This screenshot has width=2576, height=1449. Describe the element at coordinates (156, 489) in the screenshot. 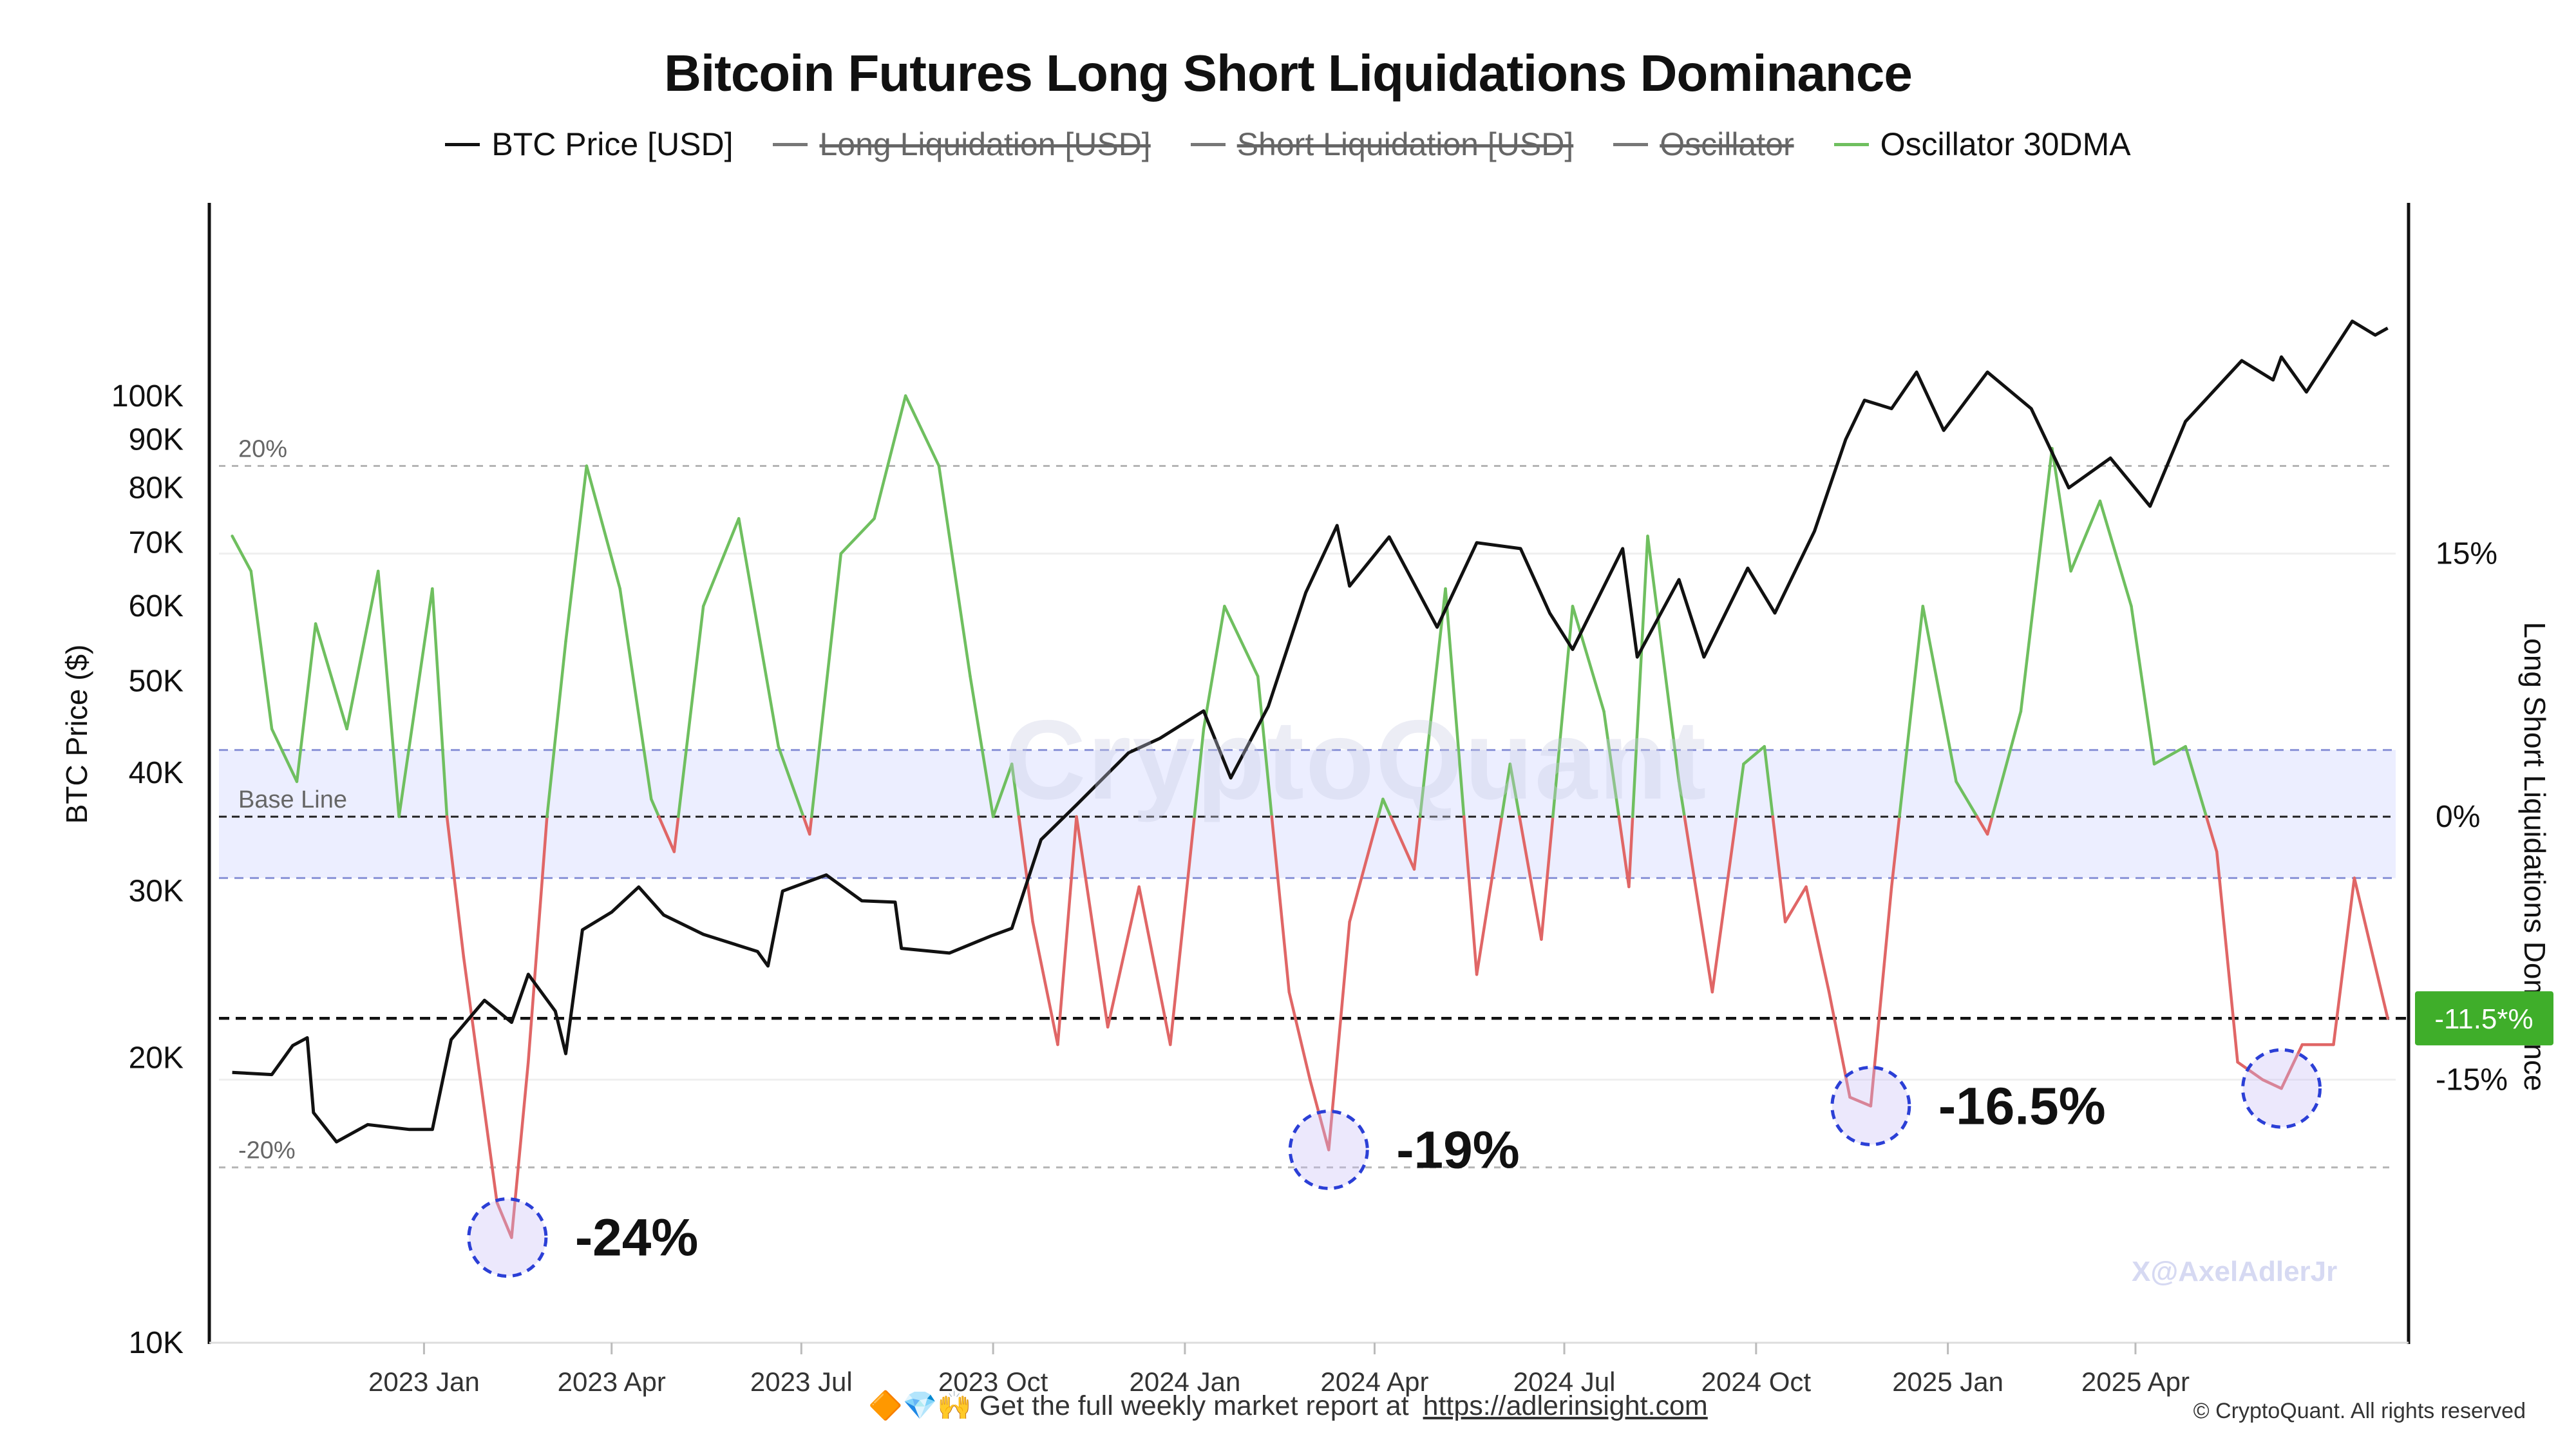

I see `left-axis-tick-label: 80K` at that location.